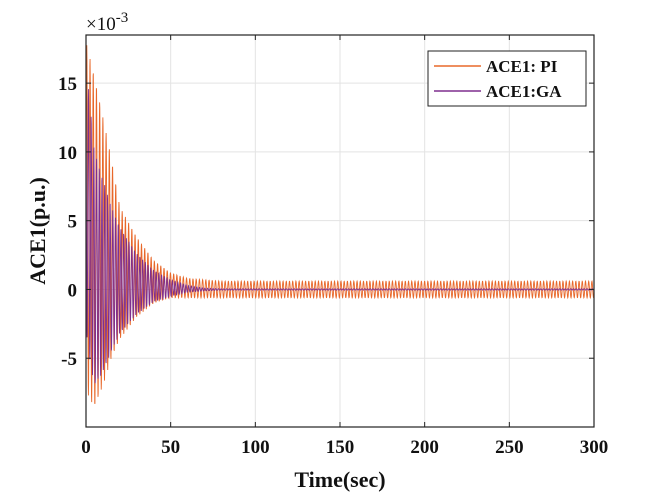  What do you see at coordinates (73, 290) in the screenshot?
I see `y-tick-label: 0` at bounding box center [73, 290].